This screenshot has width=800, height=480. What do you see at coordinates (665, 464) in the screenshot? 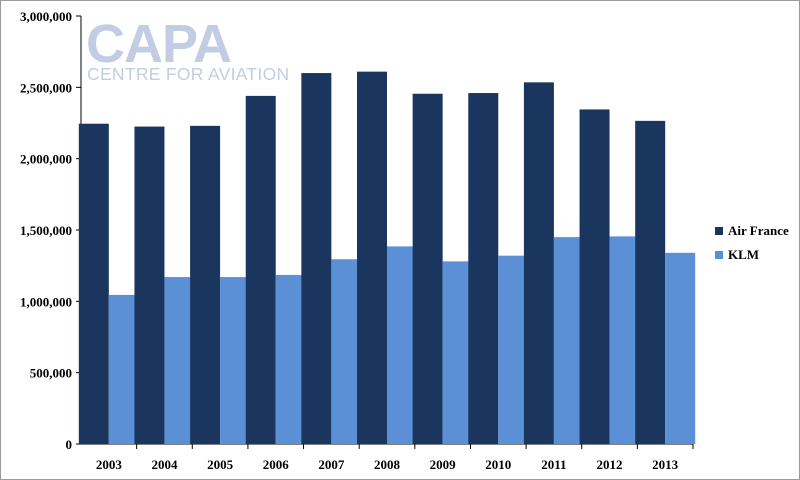
I see `x-tick-label: 2013` at bounding box center [665, 464].